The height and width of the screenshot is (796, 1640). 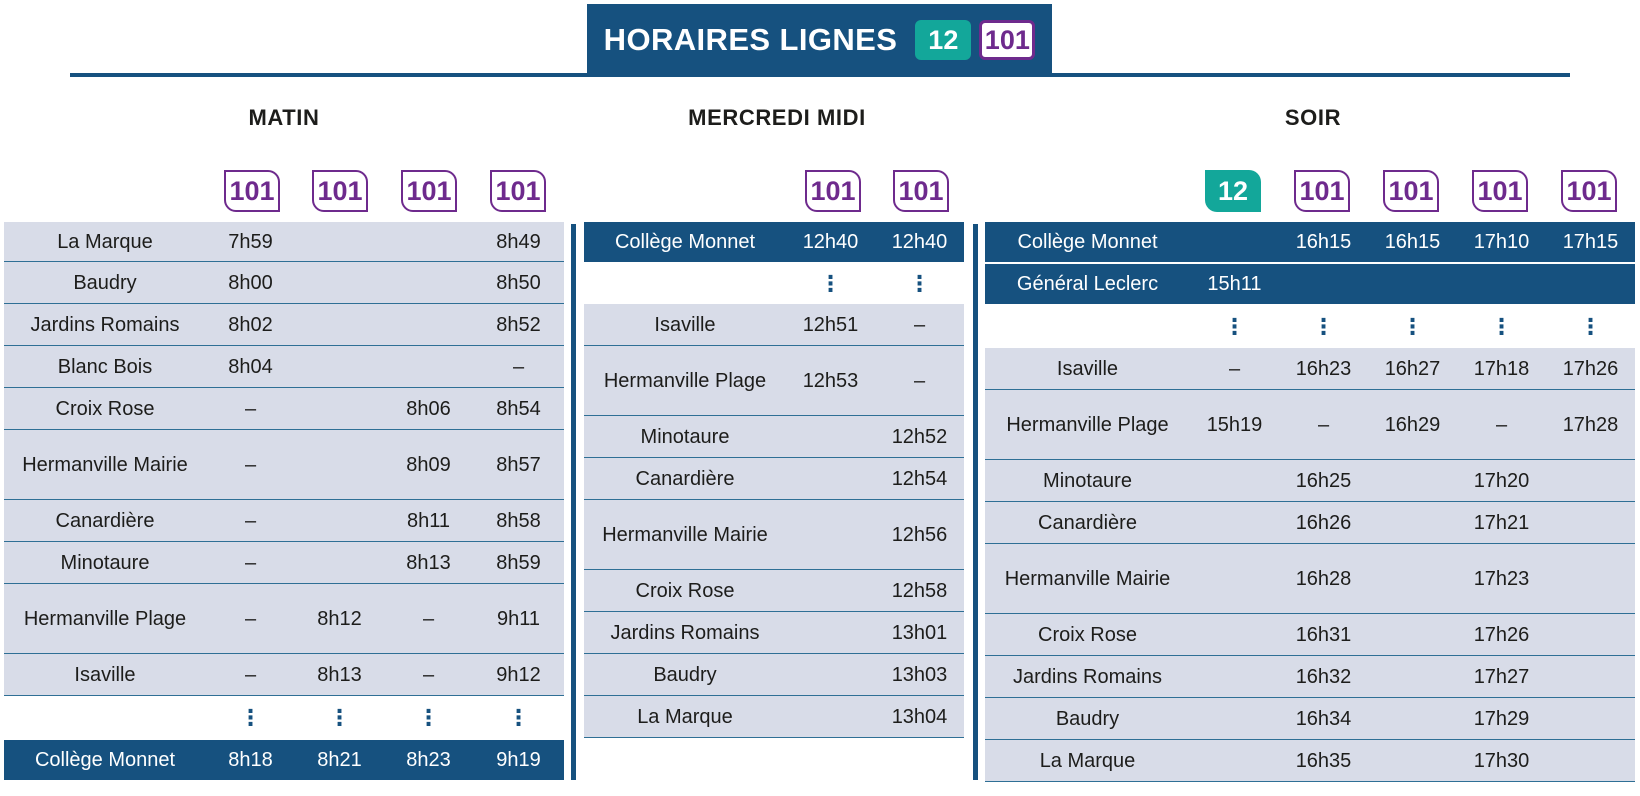 I want to click on departure-time: 8h58, so click(x=518, y=521).